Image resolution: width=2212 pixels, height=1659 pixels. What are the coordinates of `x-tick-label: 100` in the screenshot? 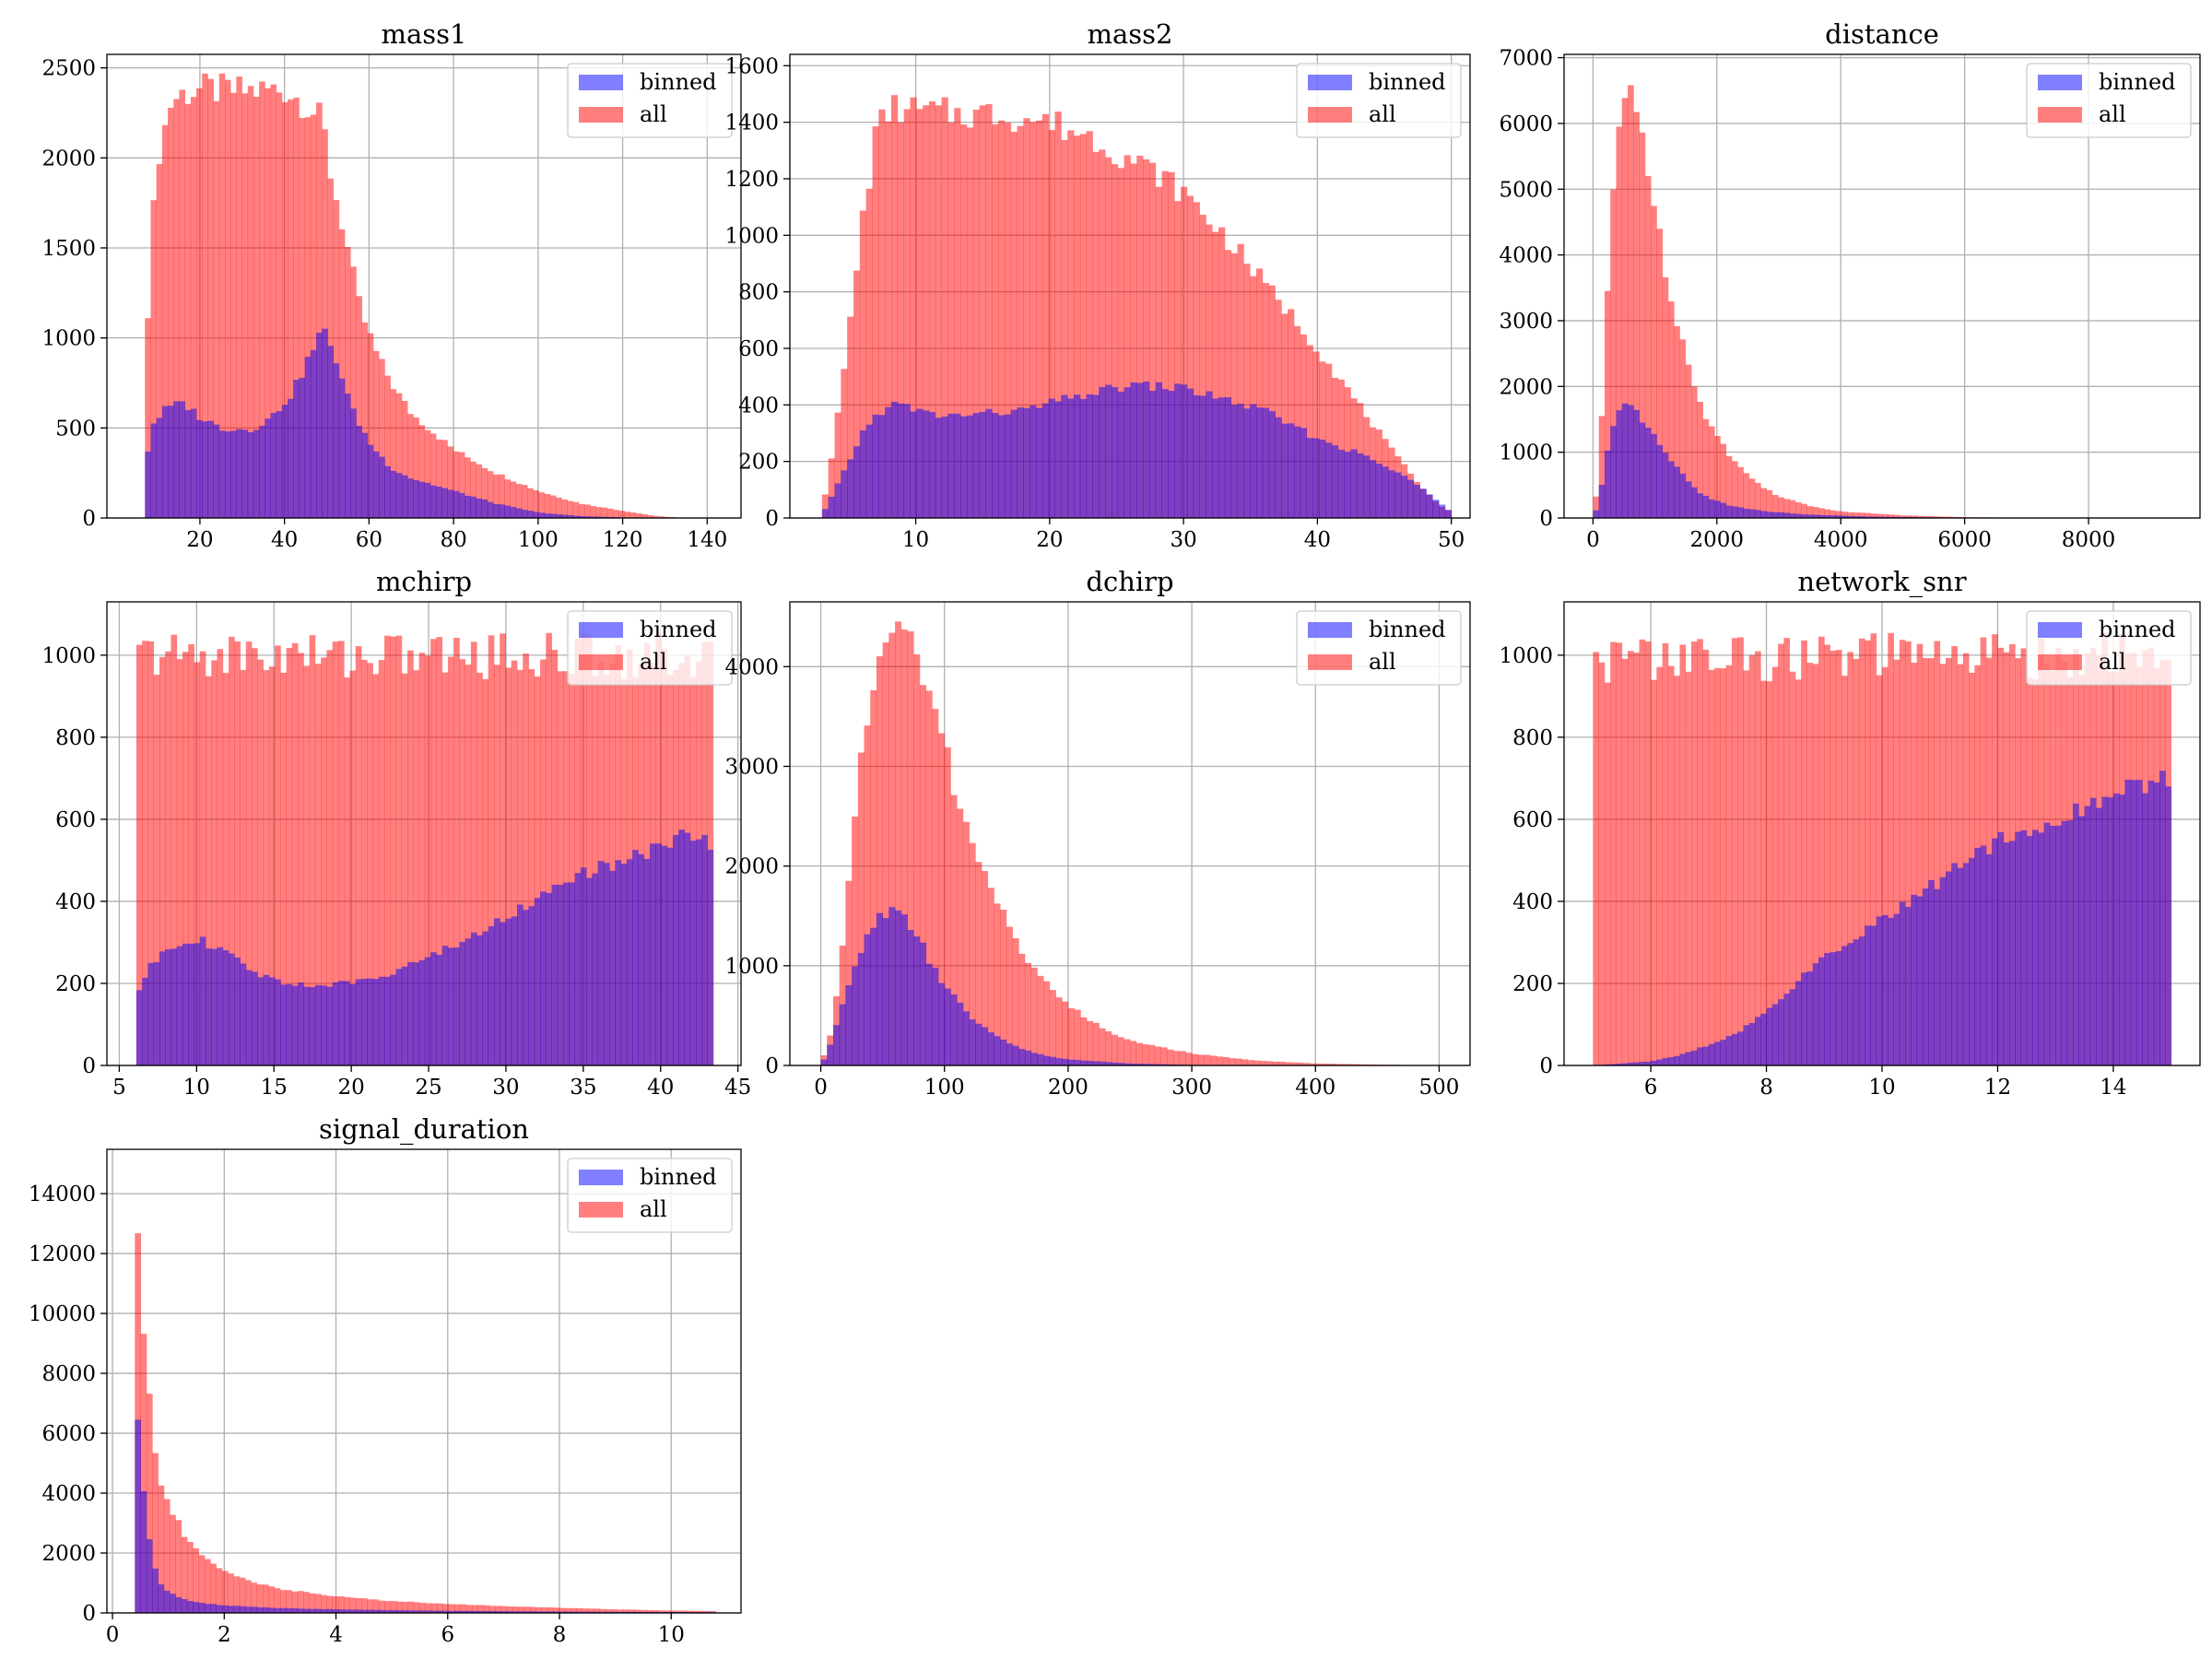 It's located at (944, 1088).